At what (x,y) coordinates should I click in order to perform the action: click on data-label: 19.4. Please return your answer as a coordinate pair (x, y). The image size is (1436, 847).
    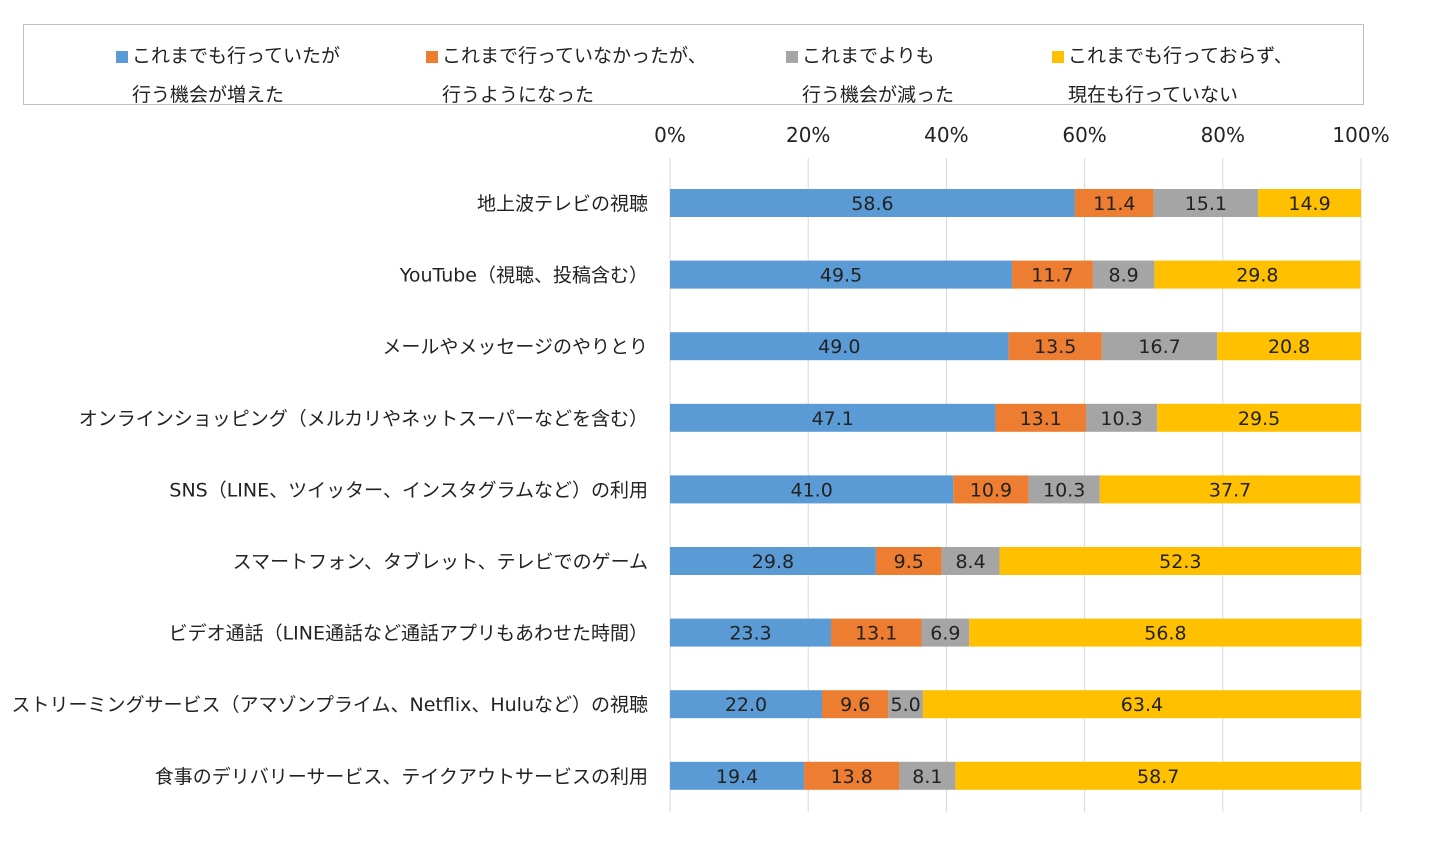
    Looking at the image, I should click on (737, 777).